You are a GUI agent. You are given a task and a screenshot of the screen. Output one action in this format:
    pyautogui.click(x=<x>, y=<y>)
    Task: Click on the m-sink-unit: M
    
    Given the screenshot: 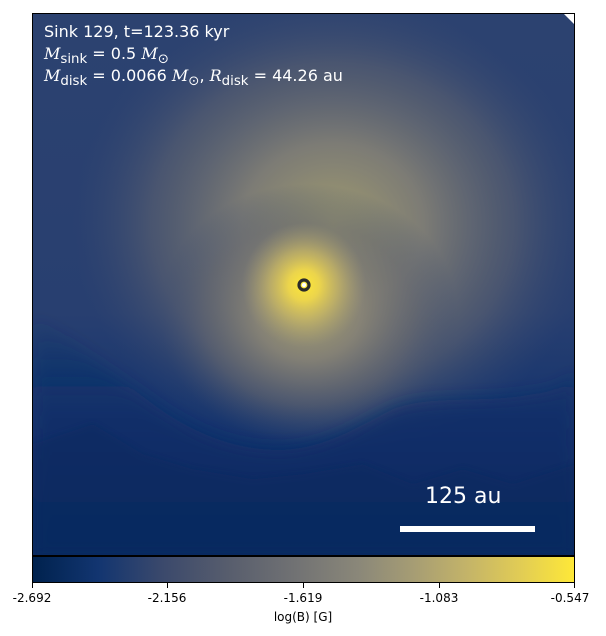 What is the action you would take?
    pyautogui.click(x=149, y=53)
    